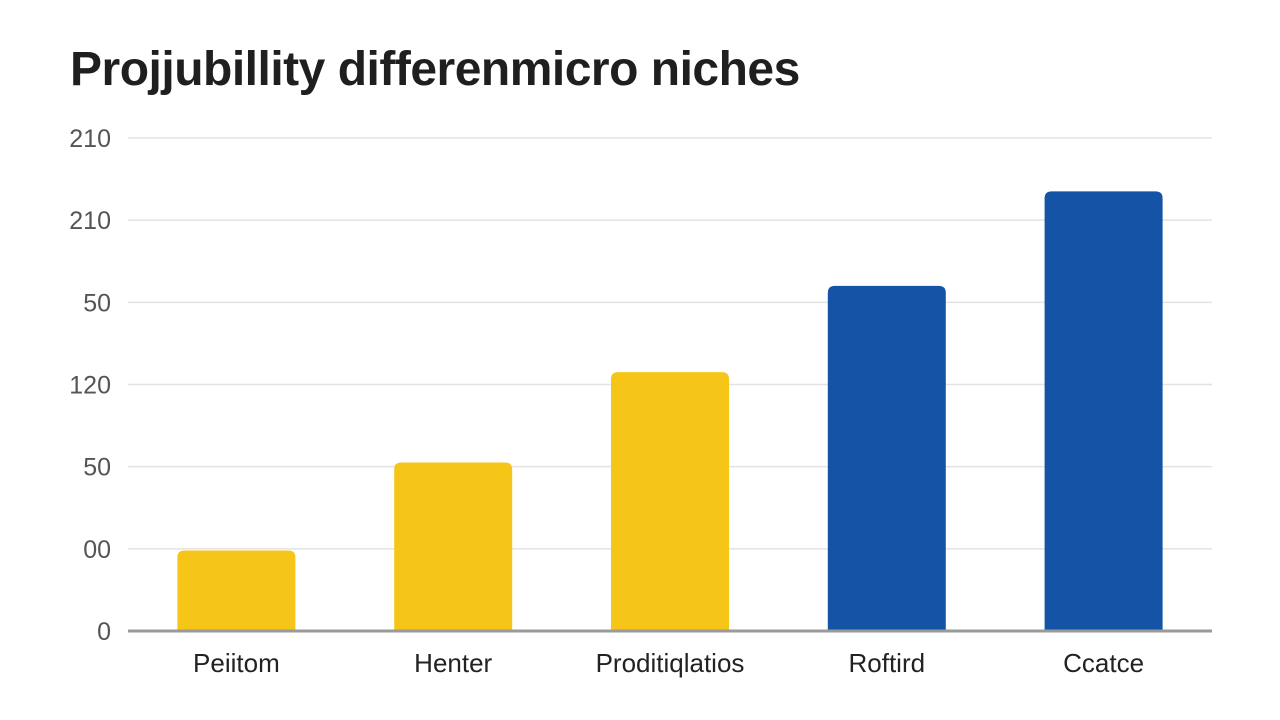  Describe the element at coordinates (670, 501) in the screenshot. I see `bar-proditiqlatios` at that location.